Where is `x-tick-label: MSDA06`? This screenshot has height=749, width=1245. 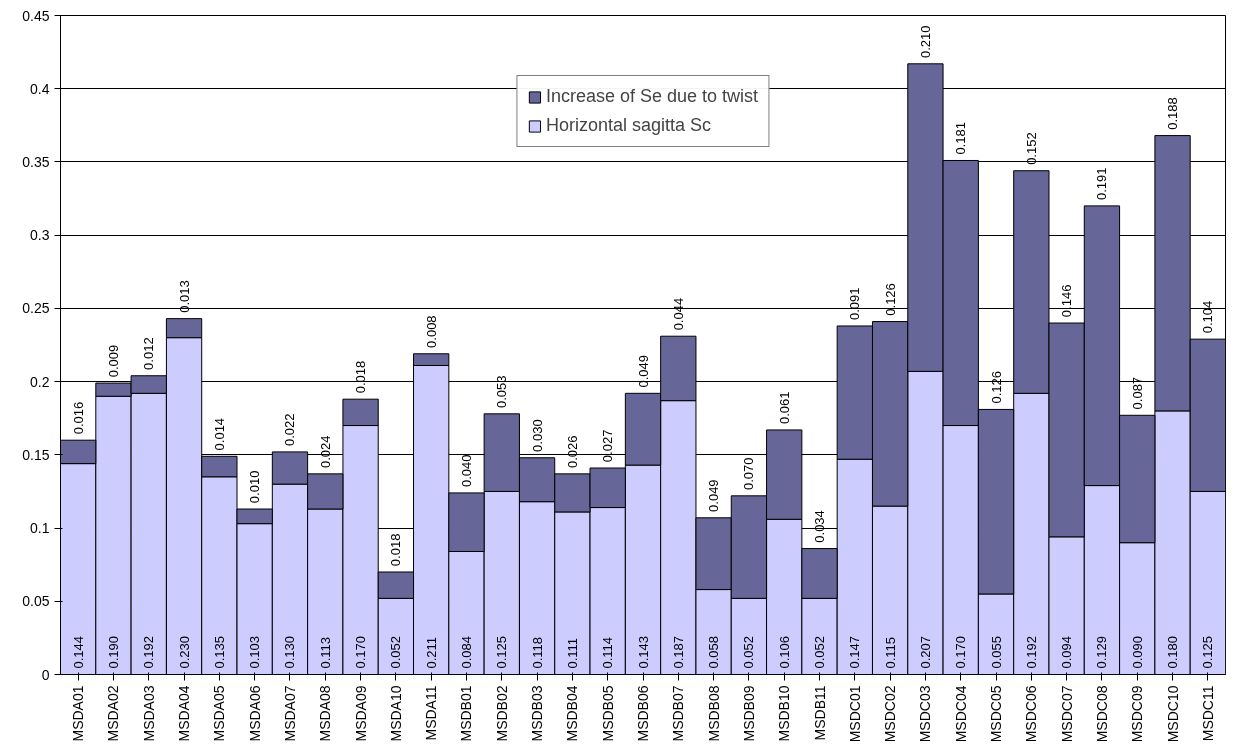 x-tick-label: MSDA06 is located at coordinates (254, 713).